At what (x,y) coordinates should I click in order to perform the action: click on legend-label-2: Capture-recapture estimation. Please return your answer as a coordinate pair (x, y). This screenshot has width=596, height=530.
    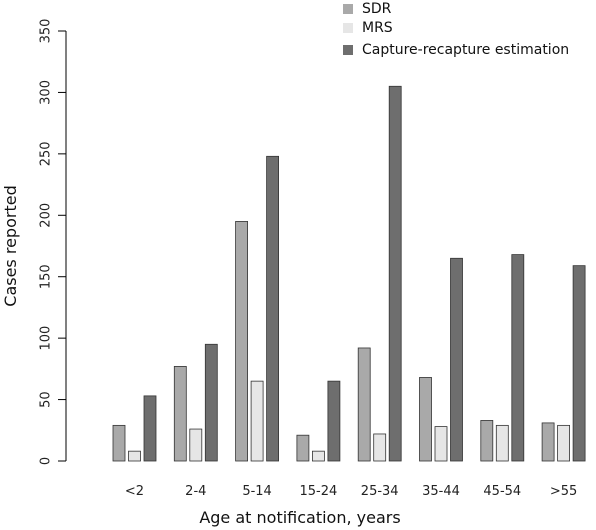
    Looking at the image, I should click on (465, 50).